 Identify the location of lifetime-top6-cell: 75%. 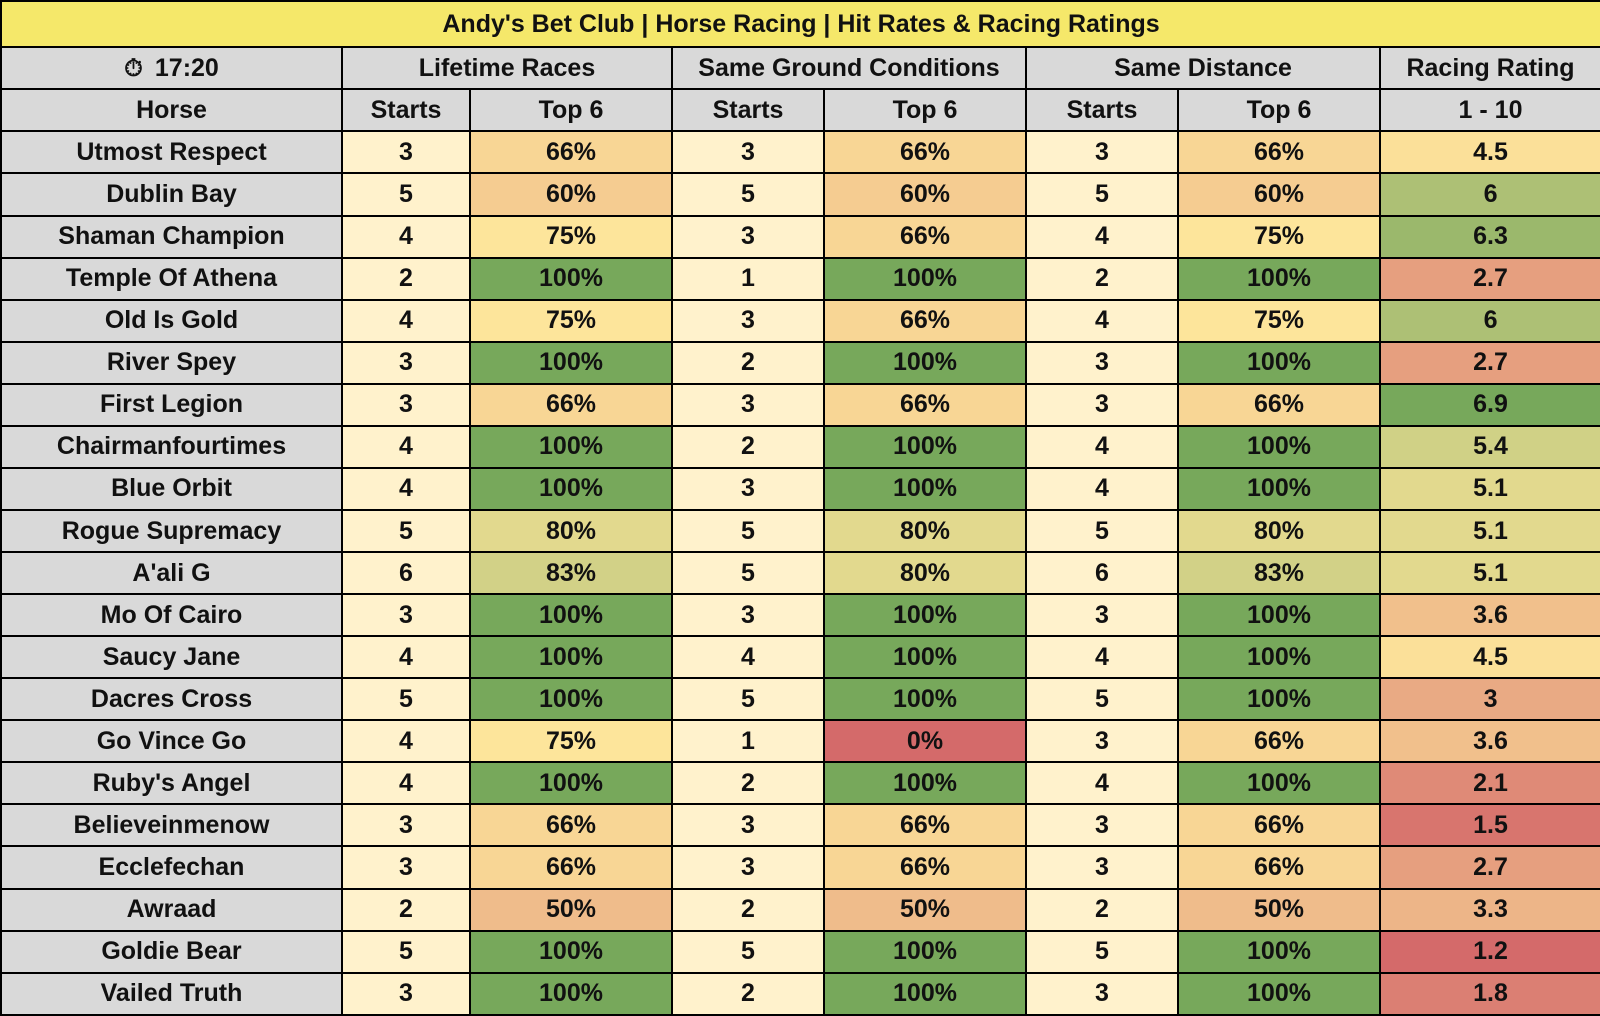
(571, 320).